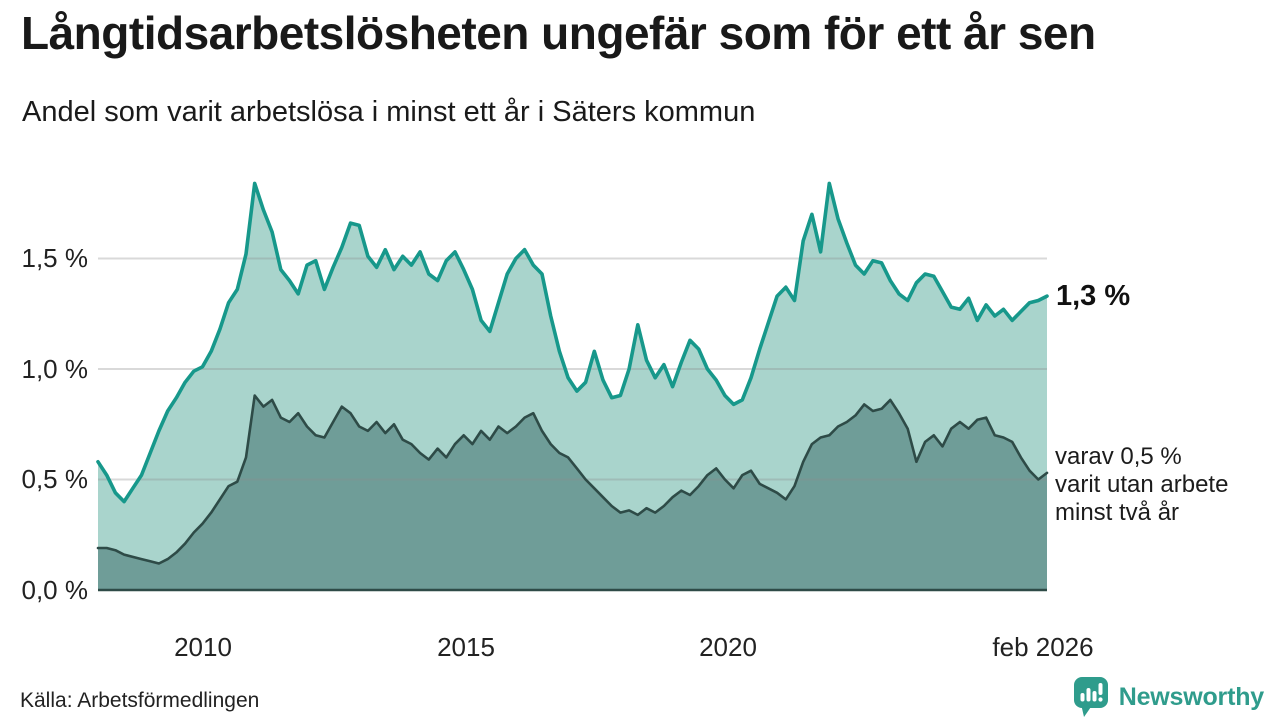 Image resolution: width=1280 pixels, height=720 pixels. Describe the element at coordinates (1093, 296) in the screenshot. I see `end-value-label-primary: 1,3 %` at that location.